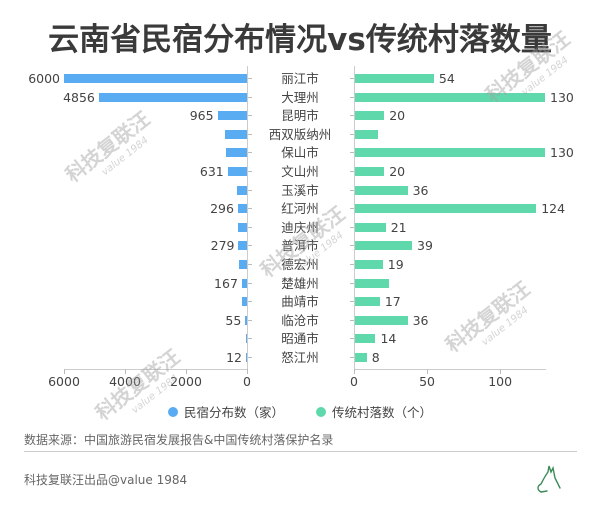  I want to click on category-label: 西双版纳州, so click(300, 134).